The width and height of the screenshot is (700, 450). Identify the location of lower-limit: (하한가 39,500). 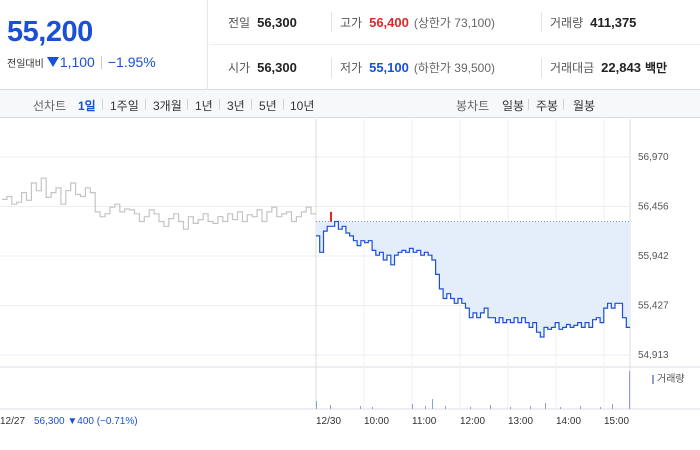
(454, 68).